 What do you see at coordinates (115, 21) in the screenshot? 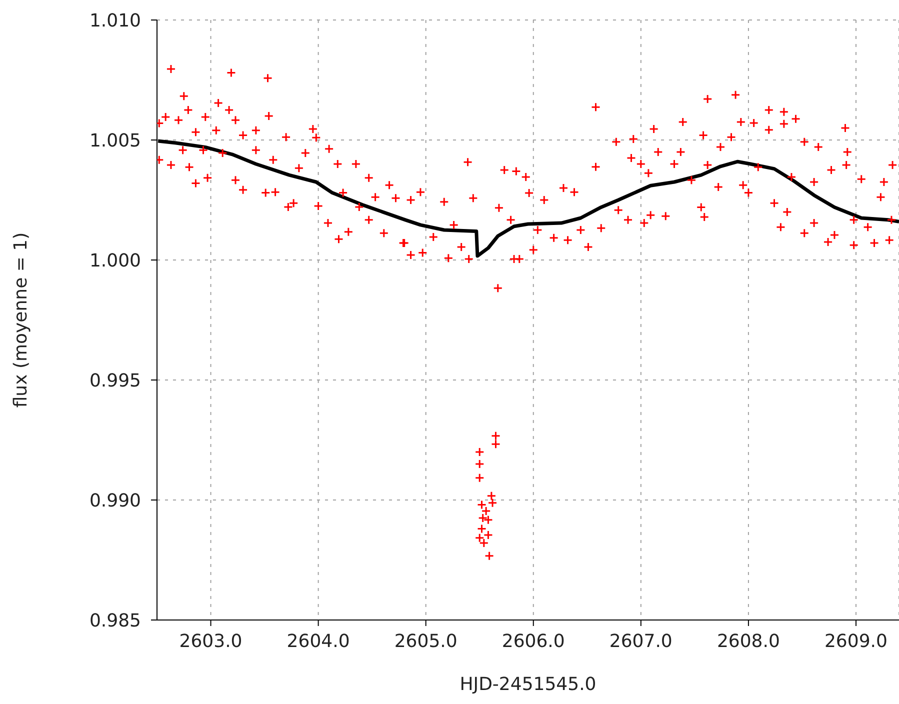
I see `y-tick-label: 1.010` at bounding box center [115, 21].